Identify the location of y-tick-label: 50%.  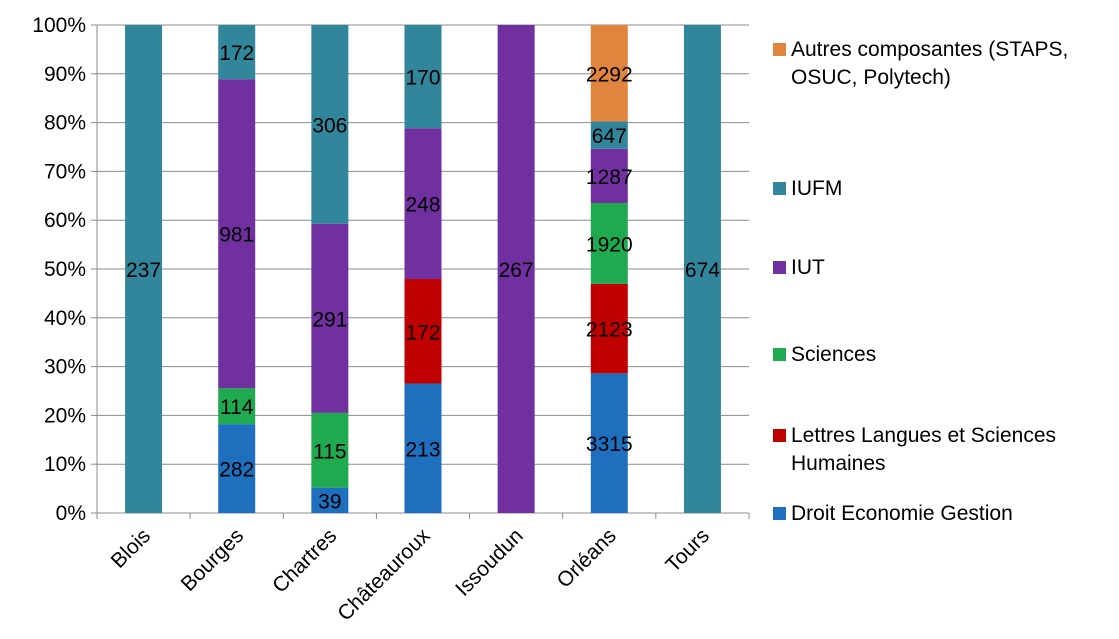
(65, 269).